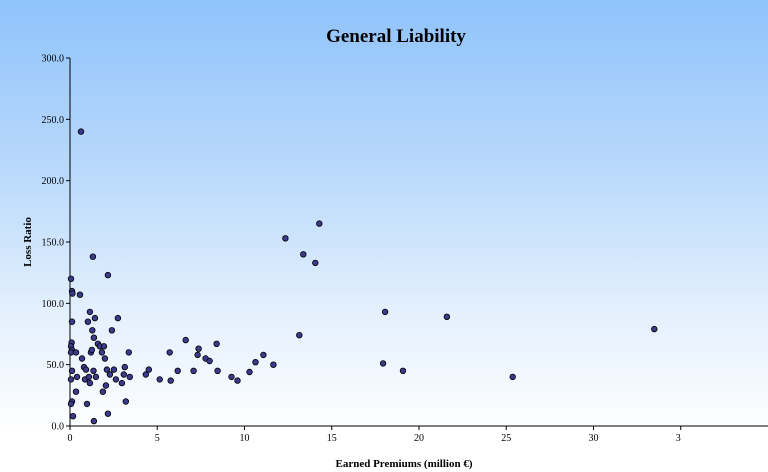 The height and width of the screenshot is (472, 768). What do you see at coordinates (53, 181) in the screenshot?
I see `y-tick-label: 200.0` at bounding box center [53, 181].